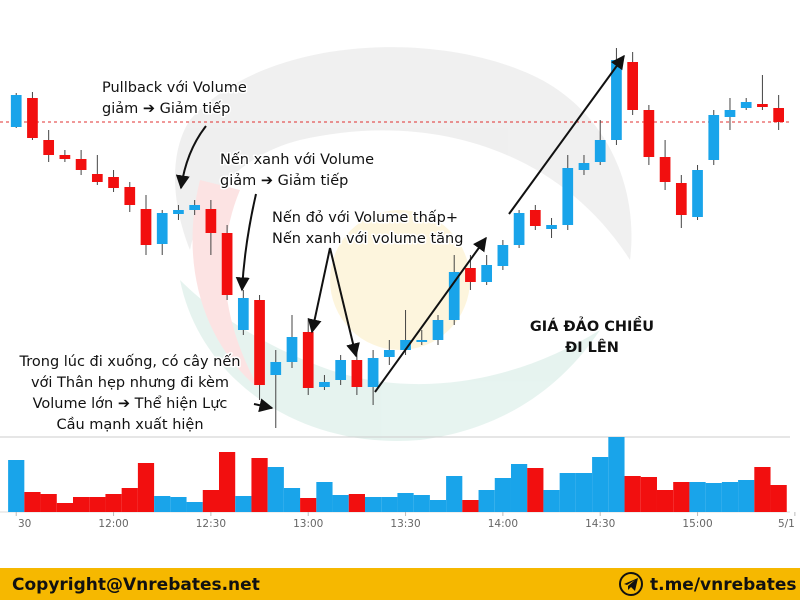 The width and height of the screenshot is (800, 600). I want to click on x-tick-label: 5/1, so click(786, 524).